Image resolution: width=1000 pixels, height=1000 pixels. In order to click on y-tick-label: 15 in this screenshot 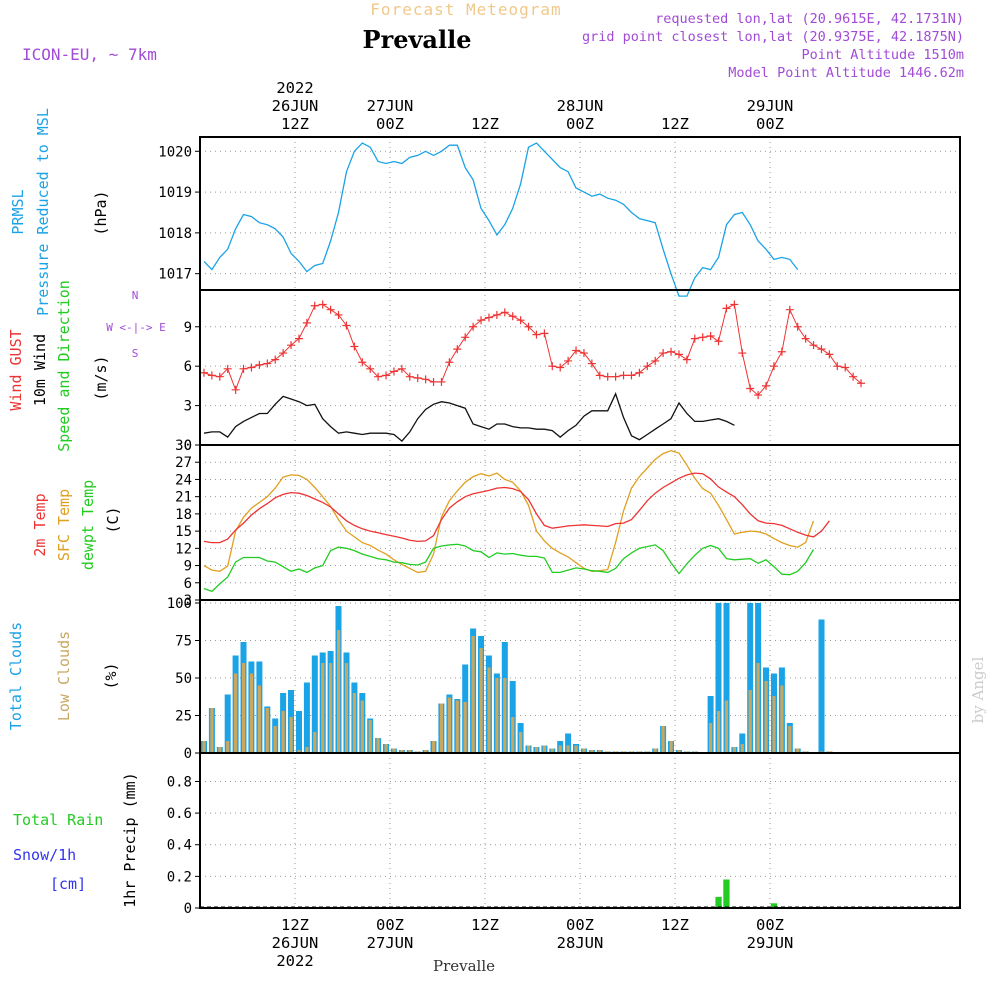, I will do `click(183, 532)`.